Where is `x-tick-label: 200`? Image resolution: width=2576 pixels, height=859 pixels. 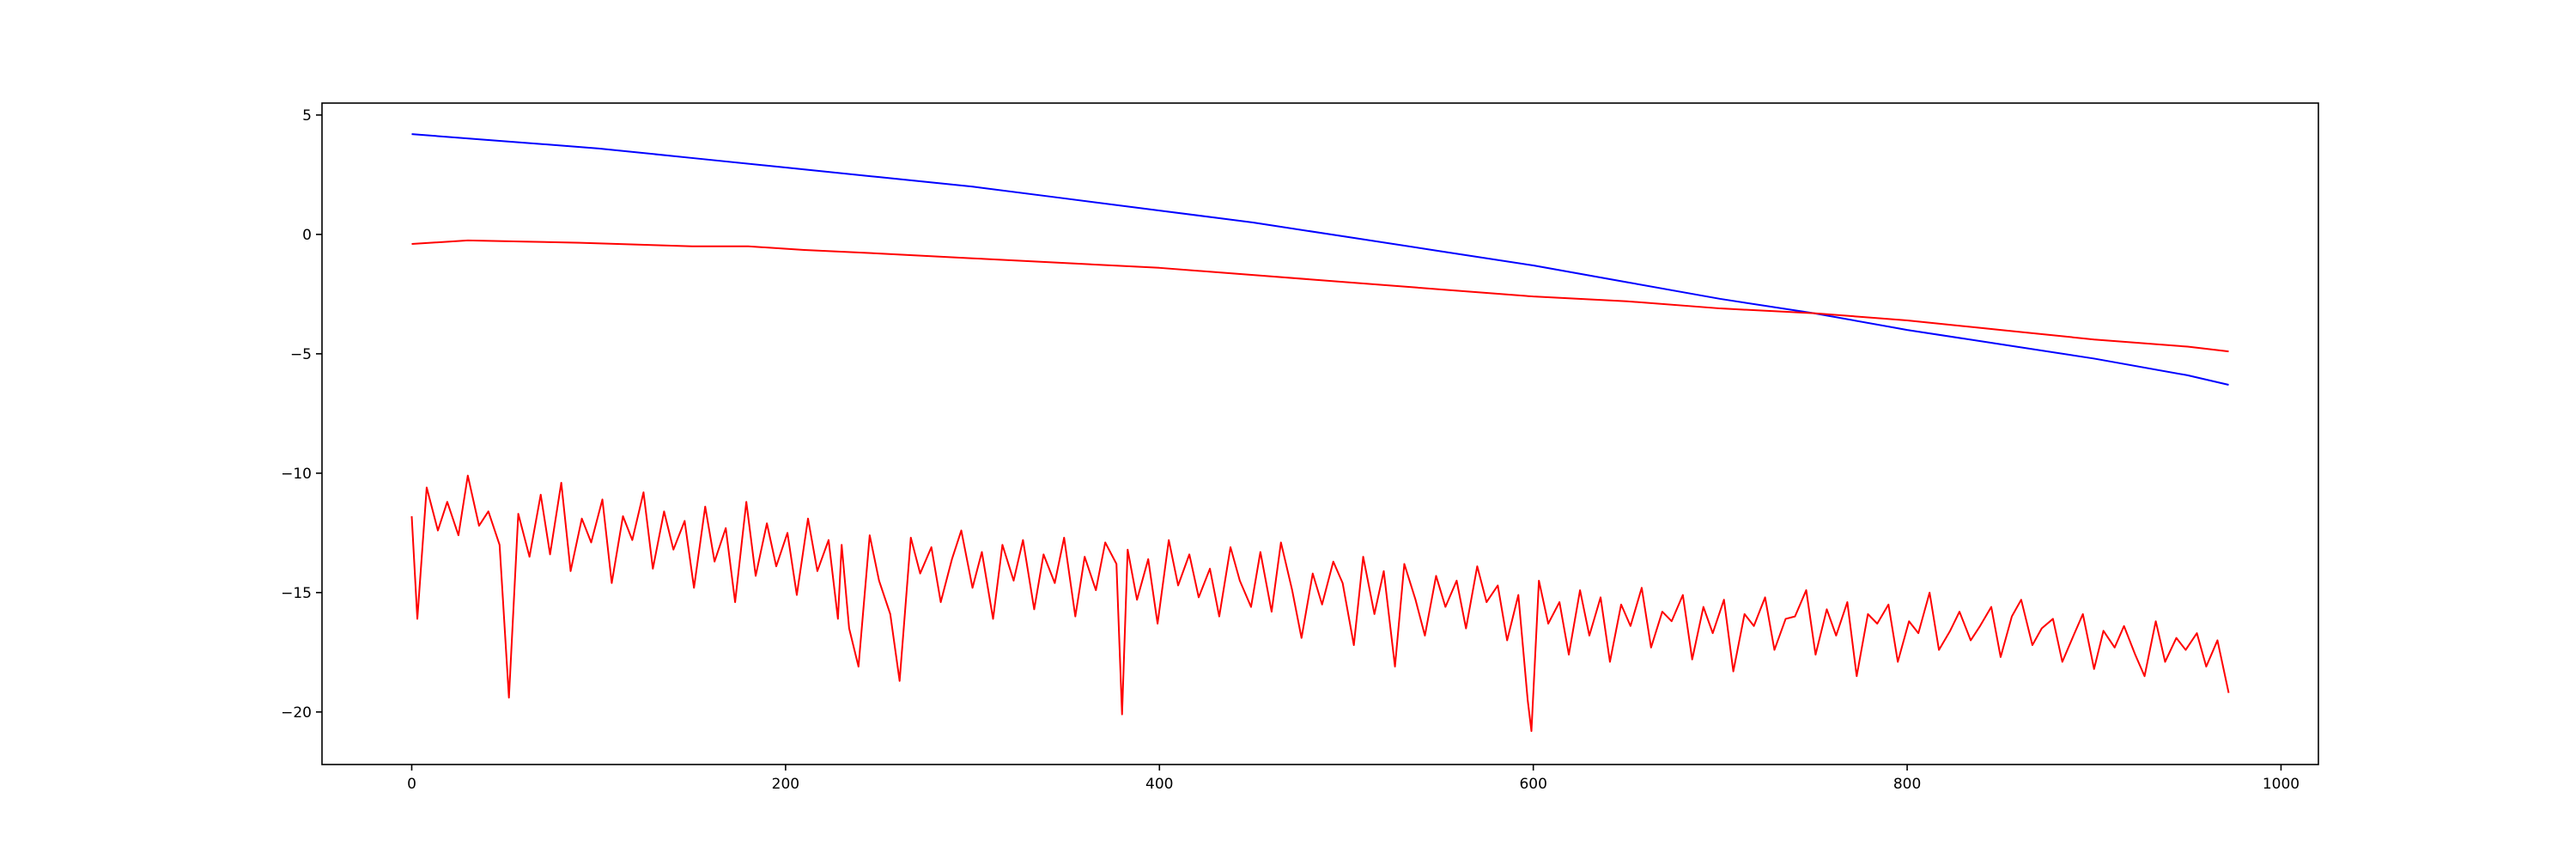
x-tick-label: 200 is located at coordinates (786, 784).